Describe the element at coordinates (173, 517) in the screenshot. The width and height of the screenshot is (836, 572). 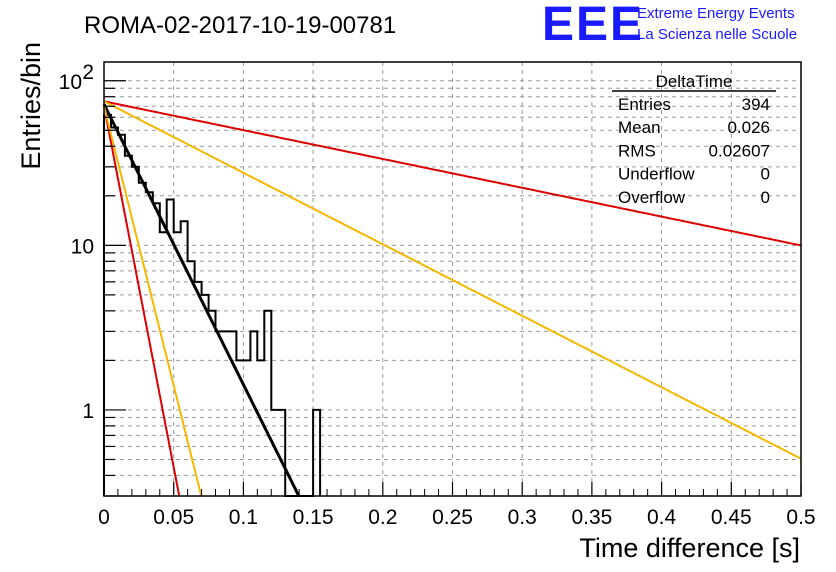
I see `x-tick-label: 0.05` at that location.